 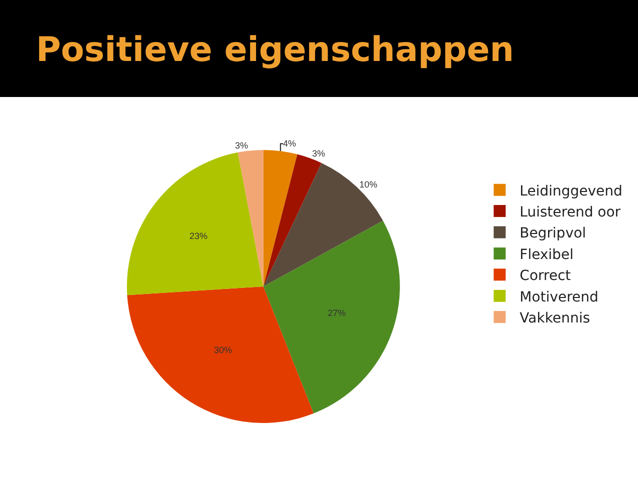 I want to click on chart-title: Positieve eigenschappen, so click(x=275, y=50).